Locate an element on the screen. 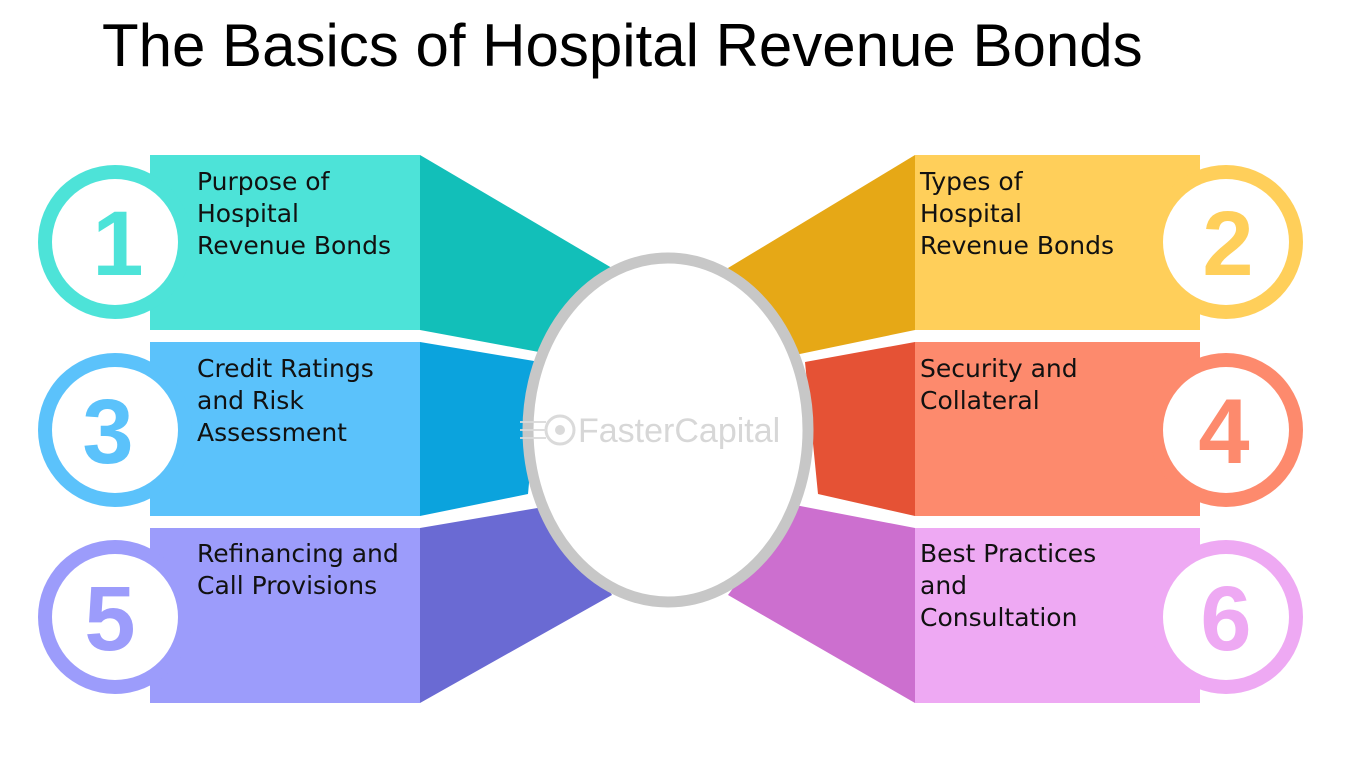  item-1-label-line-3: Revenue Bonds is located at coordinates (294, 245).